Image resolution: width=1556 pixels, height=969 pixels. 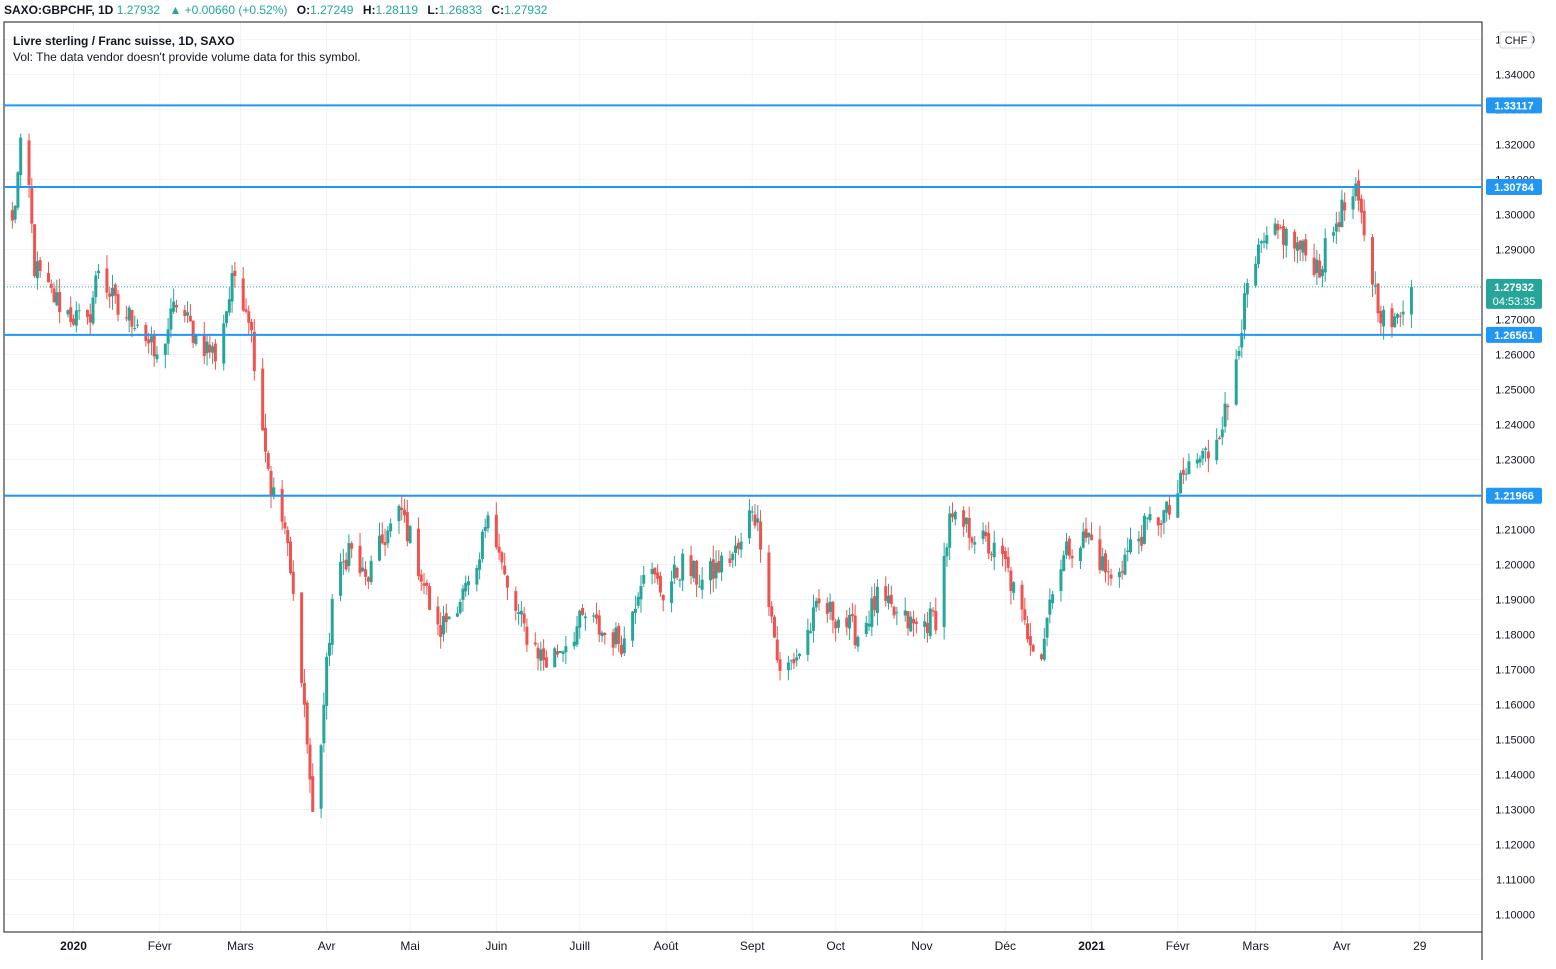 I want to click on level-badge-label: 1.21966, so click(x=1514, y=497).